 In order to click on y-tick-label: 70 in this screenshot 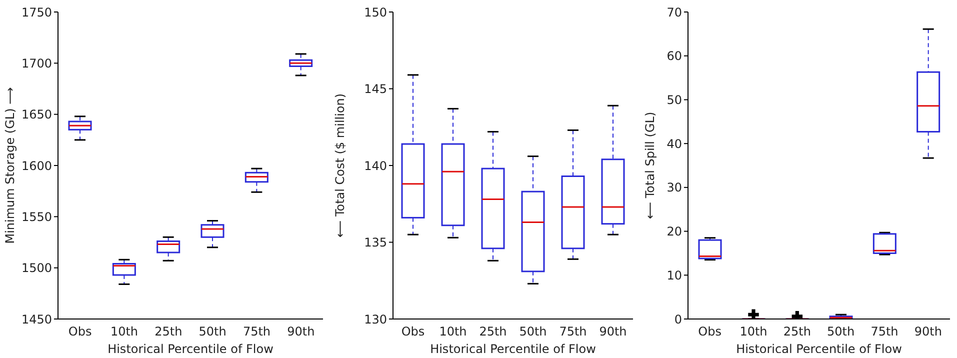, I will do `click(674, 12)`.